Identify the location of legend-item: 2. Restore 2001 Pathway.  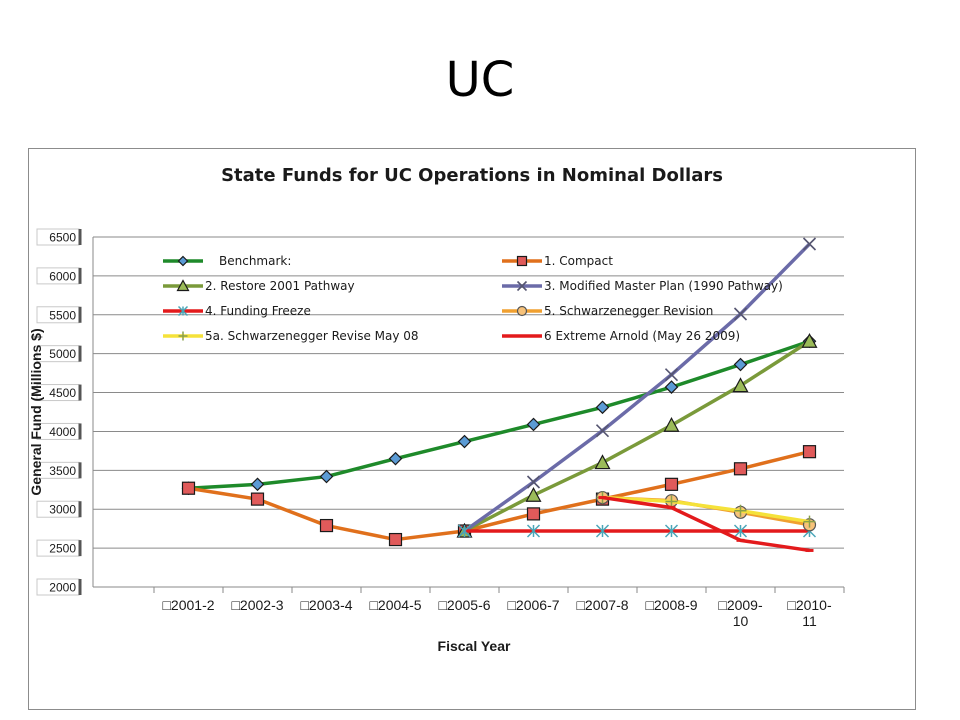
(259, 286).